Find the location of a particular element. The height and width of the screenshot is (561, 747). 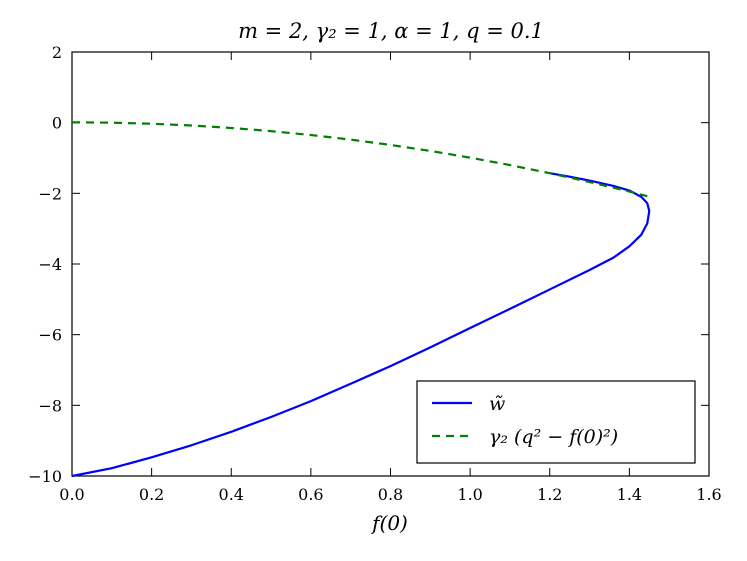

y-tick-label: −8 is located at coordinates (50, 405).